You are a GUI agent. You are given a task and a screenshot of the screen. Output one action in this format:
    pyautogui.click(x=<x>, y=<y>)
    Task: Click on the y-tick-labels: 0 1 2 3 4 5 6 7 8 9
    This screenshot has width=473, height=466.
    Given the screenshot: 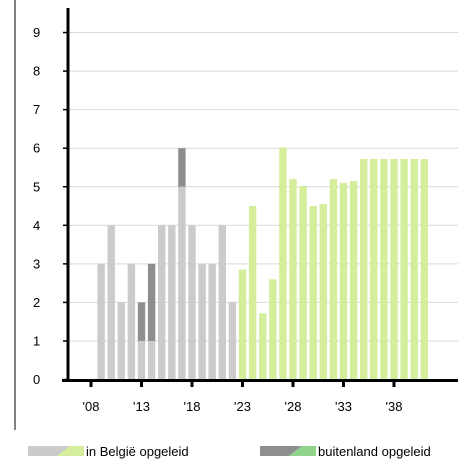 What is the action you would take?
    pyautogui.click(x=50, y=206)
    